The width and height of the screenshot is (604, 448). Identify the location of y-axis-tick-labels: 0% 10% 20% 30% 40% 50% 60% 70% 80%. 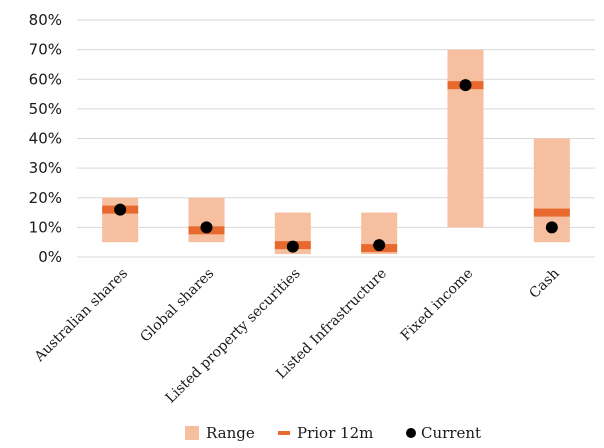
(45, 138).